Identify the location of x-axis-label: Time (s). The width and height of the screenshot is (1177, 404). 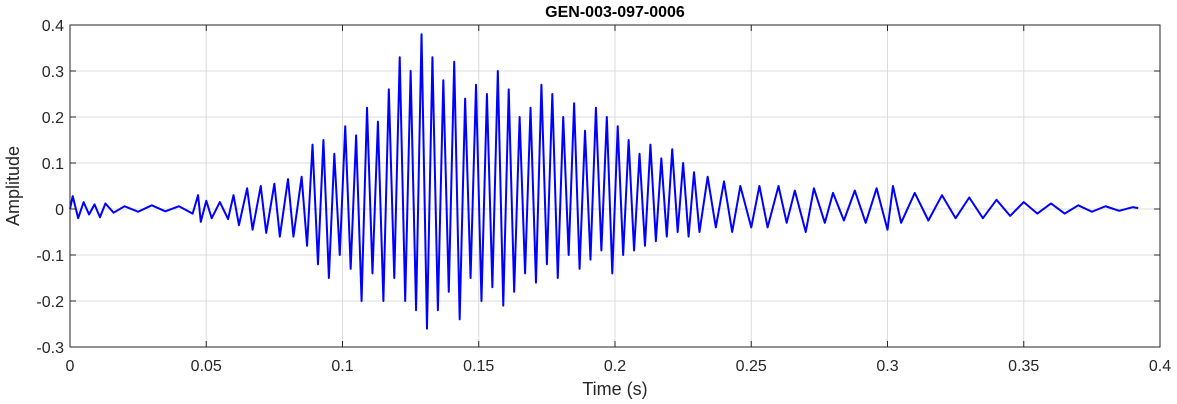
(614, 389).